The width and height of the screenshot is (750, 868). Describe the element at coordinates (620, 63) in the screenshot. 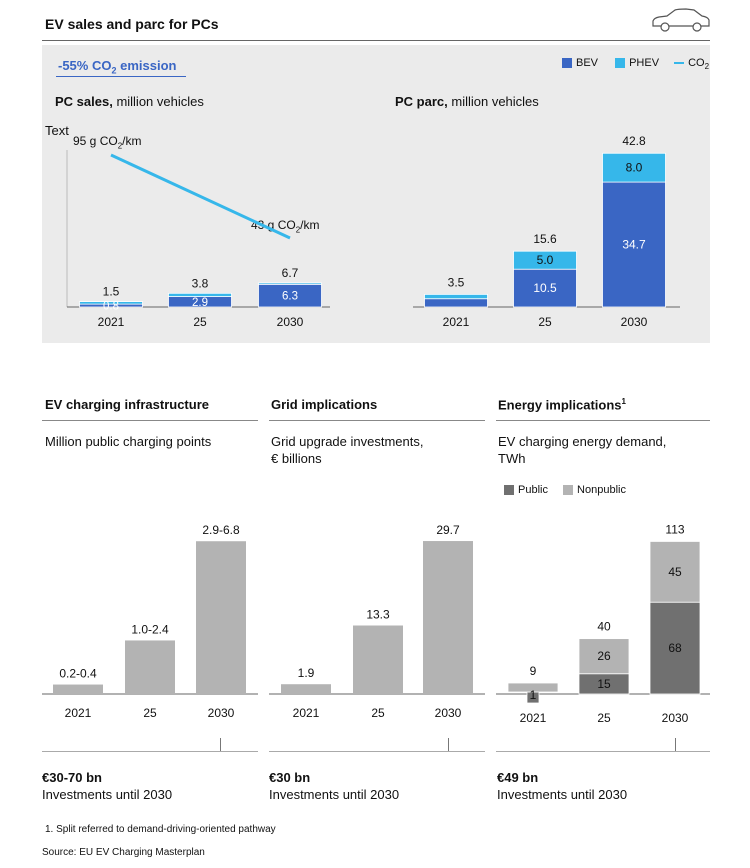

I see `legend-swatch-phev` at that location.